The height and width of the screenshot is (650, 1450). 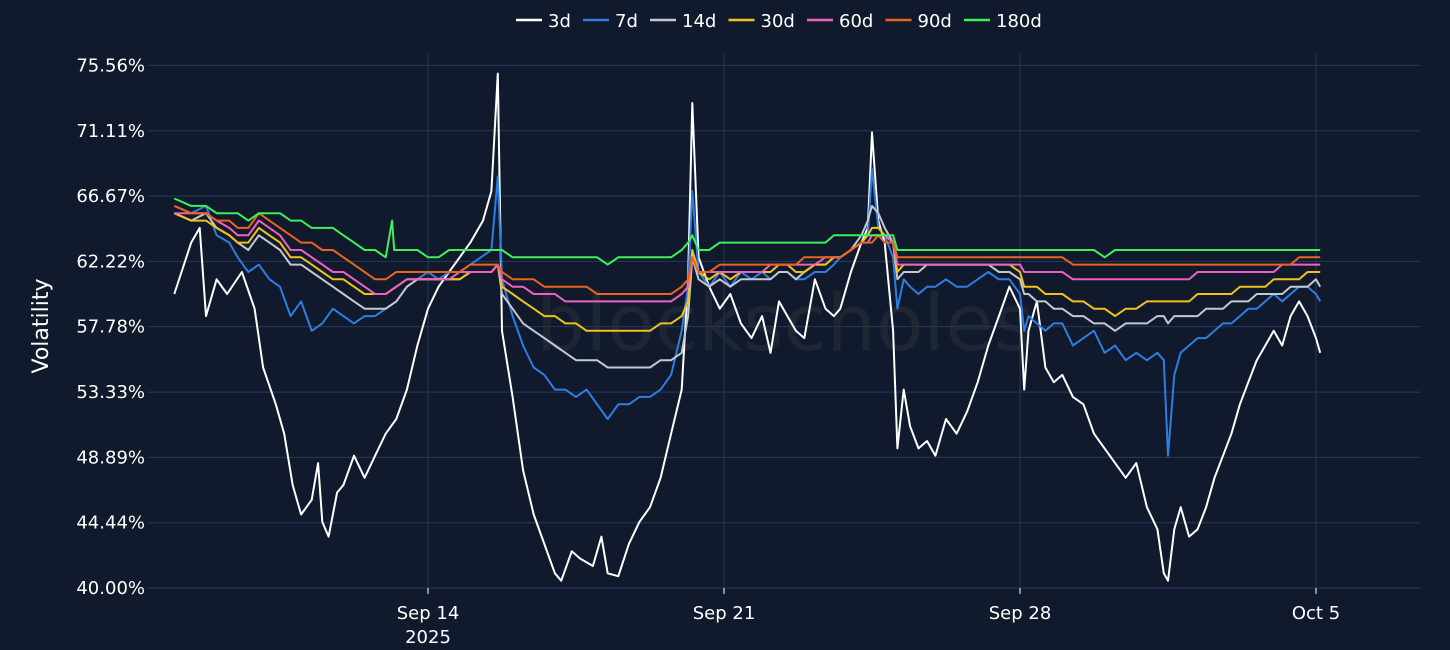 What do you see at coordinates (110, 65) in the screenshot?
I see `y-tick-label: 75.56%` at bounding box center [110, 65].